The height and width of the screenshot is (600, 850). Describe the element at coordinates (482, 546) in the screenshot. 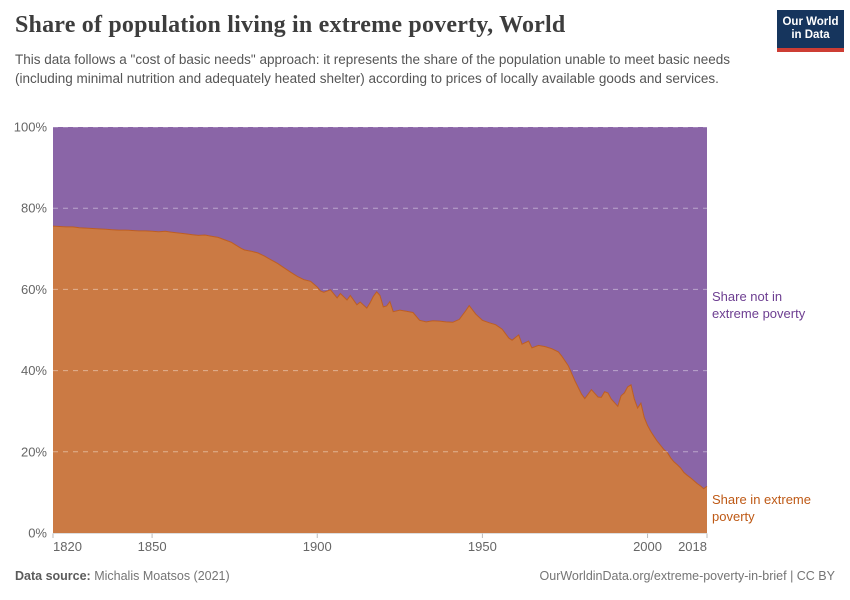

I see `x-tick-label-1950: 1950` at that location.